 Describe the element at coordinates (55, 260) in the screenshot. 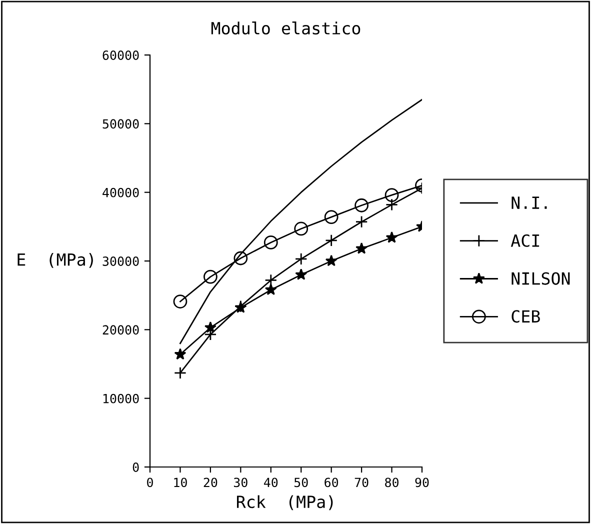

I see `y-axis-title: E (MPa)` at that location.